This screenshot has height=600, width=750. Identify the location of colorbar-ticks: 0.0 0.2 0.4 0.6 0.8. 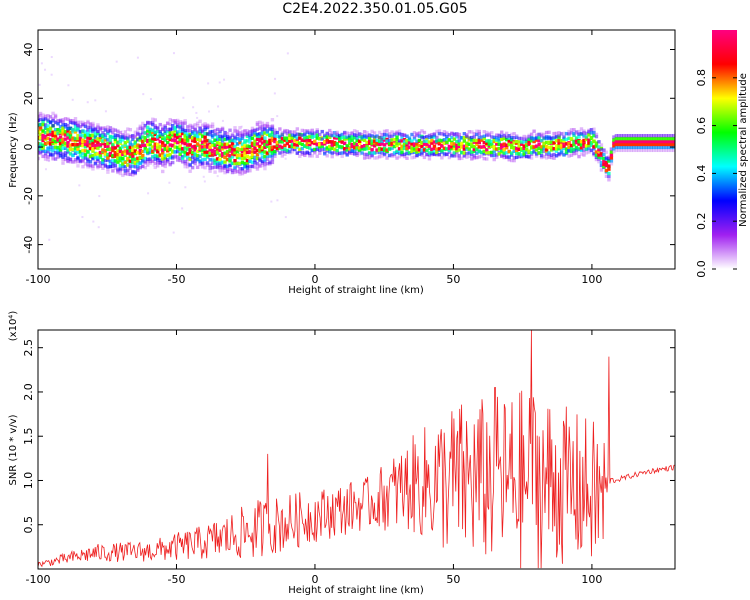
(716, 173).